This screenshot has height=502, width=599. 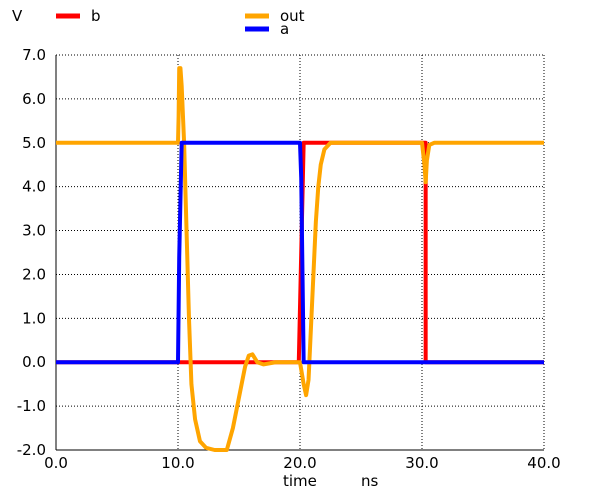 What do you see at coordinates (177, 463) in the screenshot?
I see `x-tick-label: 10.0` at bounding box center [177, 463].